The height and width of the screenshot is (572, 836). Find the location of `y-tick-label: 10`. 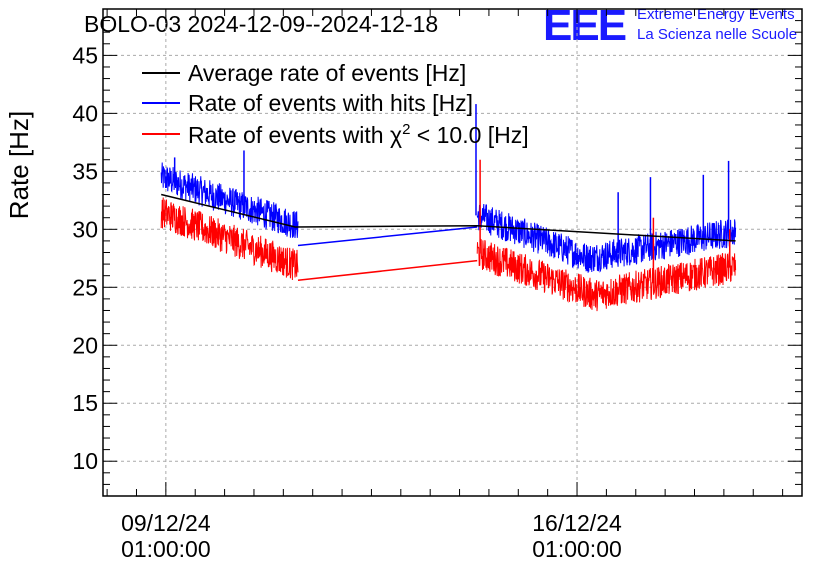

y-tick-label: 10 is located at coordinates (85, 461).